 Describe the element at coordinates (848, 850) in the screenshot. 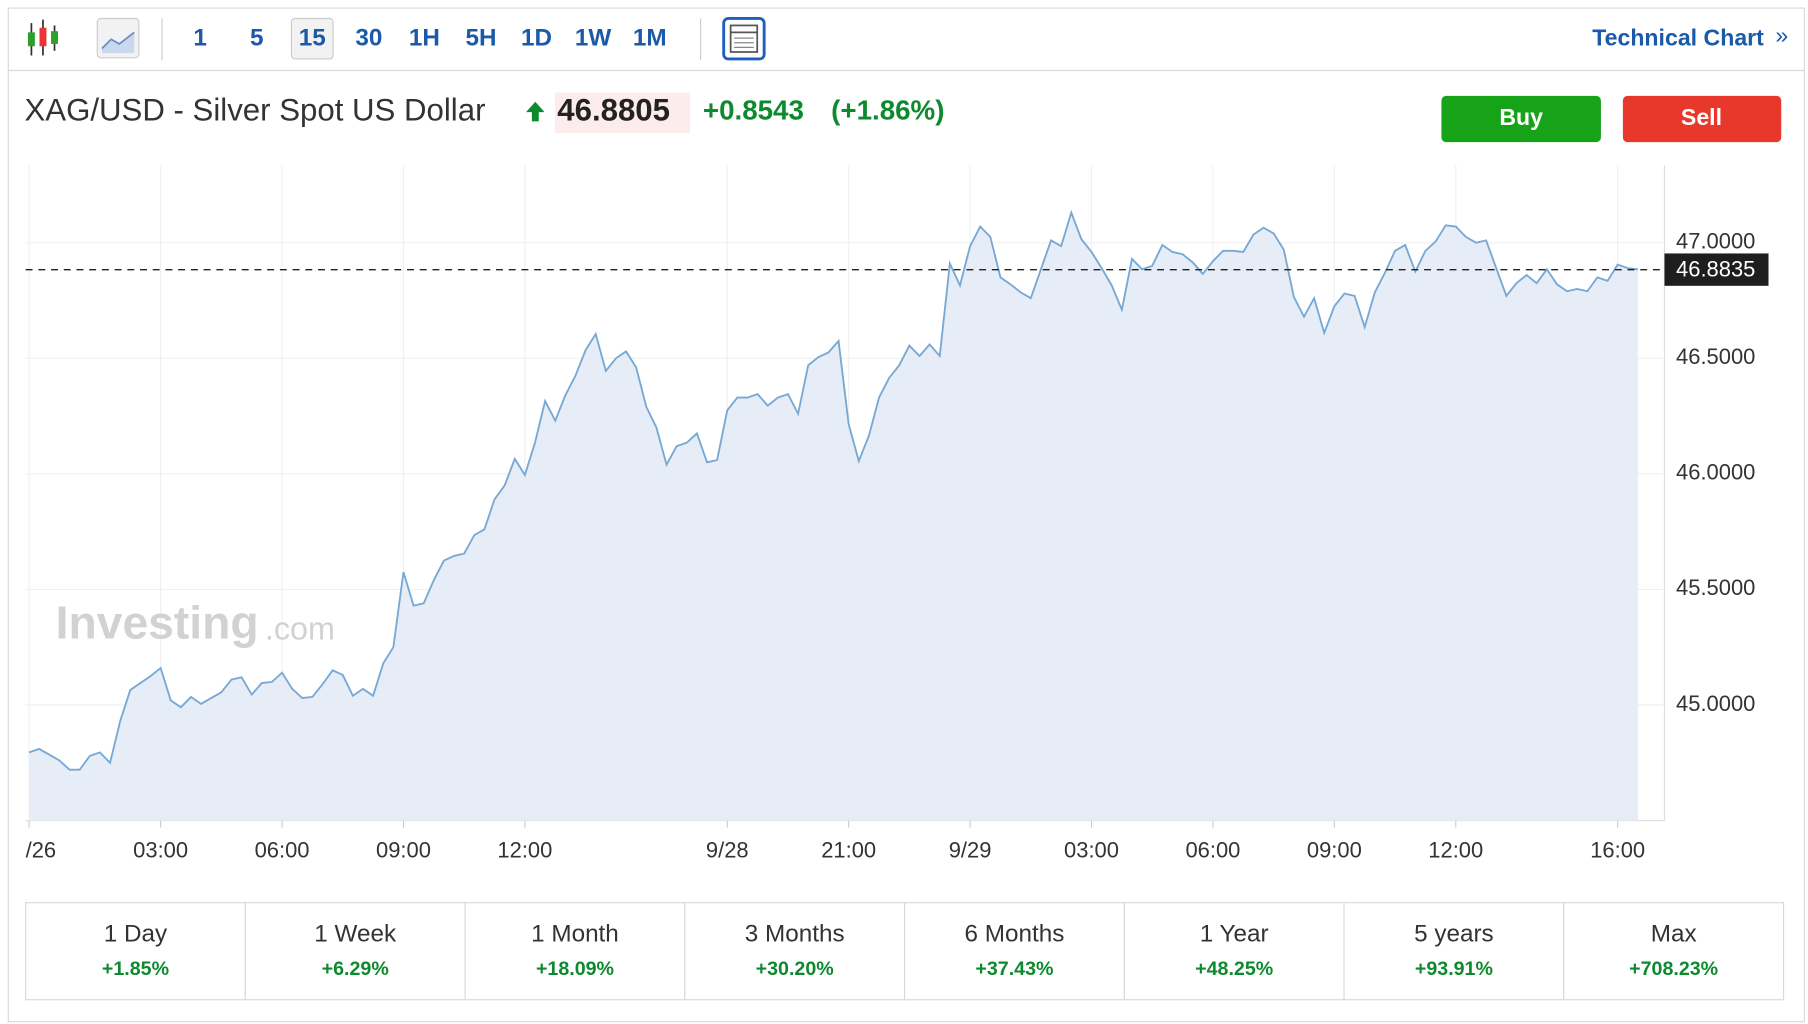

I see `x-tick-label: 21:00` at that location.